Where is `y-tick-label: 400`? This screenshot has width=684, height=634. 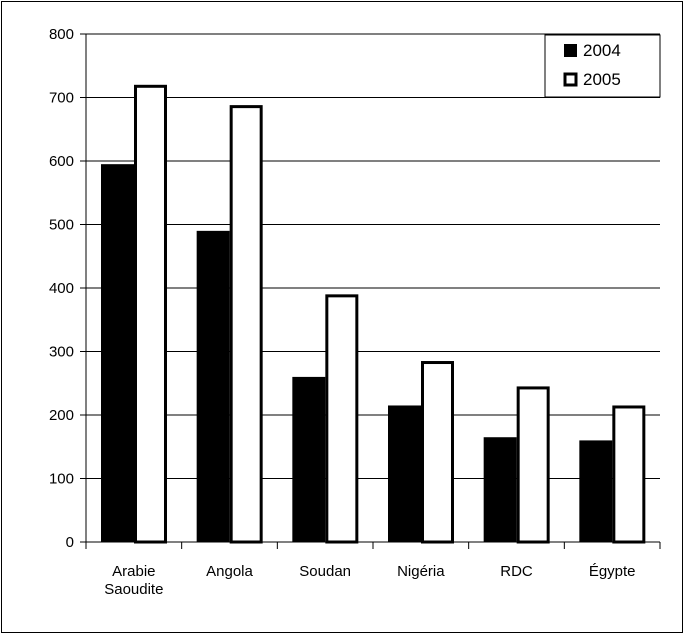 y-tick-label: 400 is located at coordinates (61, 288).